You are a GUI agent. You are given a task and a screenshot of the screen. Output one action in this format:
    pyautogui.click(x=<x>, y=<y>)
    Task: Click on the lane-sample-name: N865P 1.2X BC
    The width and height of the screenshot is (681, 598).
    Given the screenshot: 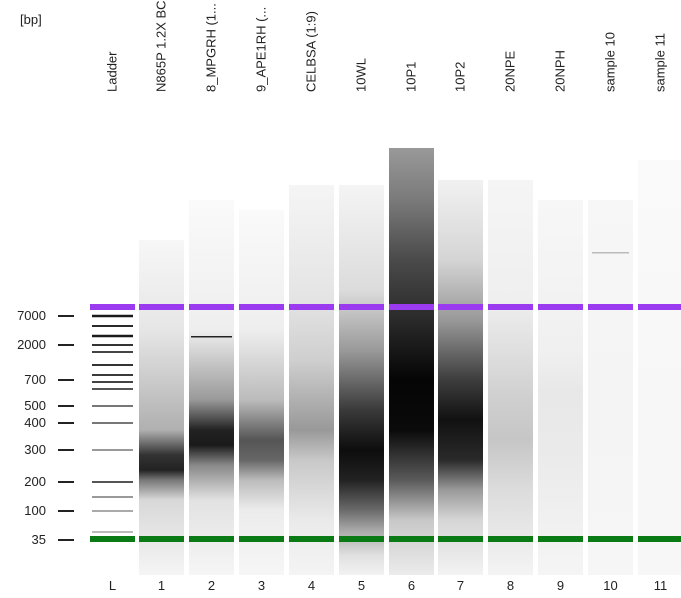 What is the action you would take?
    pyautogui.click(x=161, y=46)
    